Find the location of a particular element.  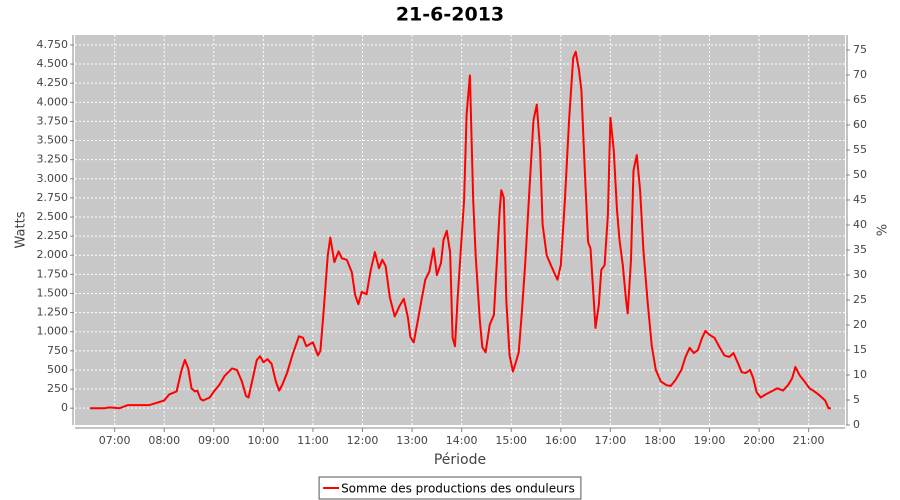

y-tick-label: 3.500 is located at coordinates (53, 140).